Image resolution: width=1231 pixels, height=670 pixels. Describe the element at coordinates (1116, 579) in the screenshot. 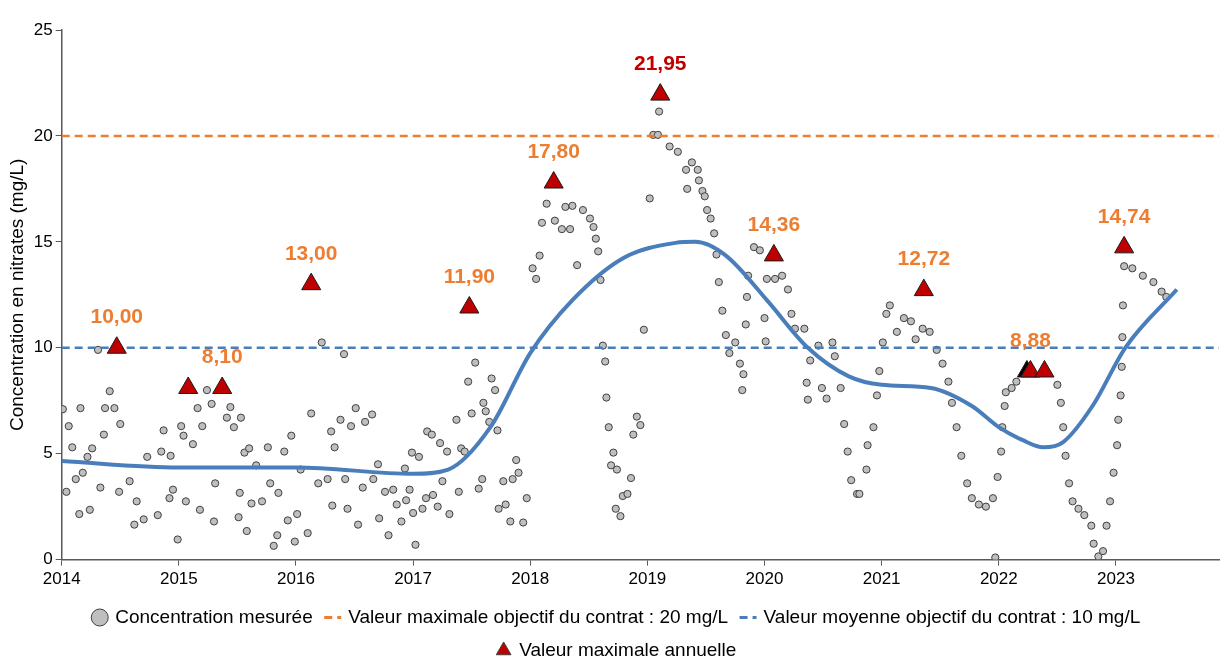

I see `x-tick-label: 2023` at that location.